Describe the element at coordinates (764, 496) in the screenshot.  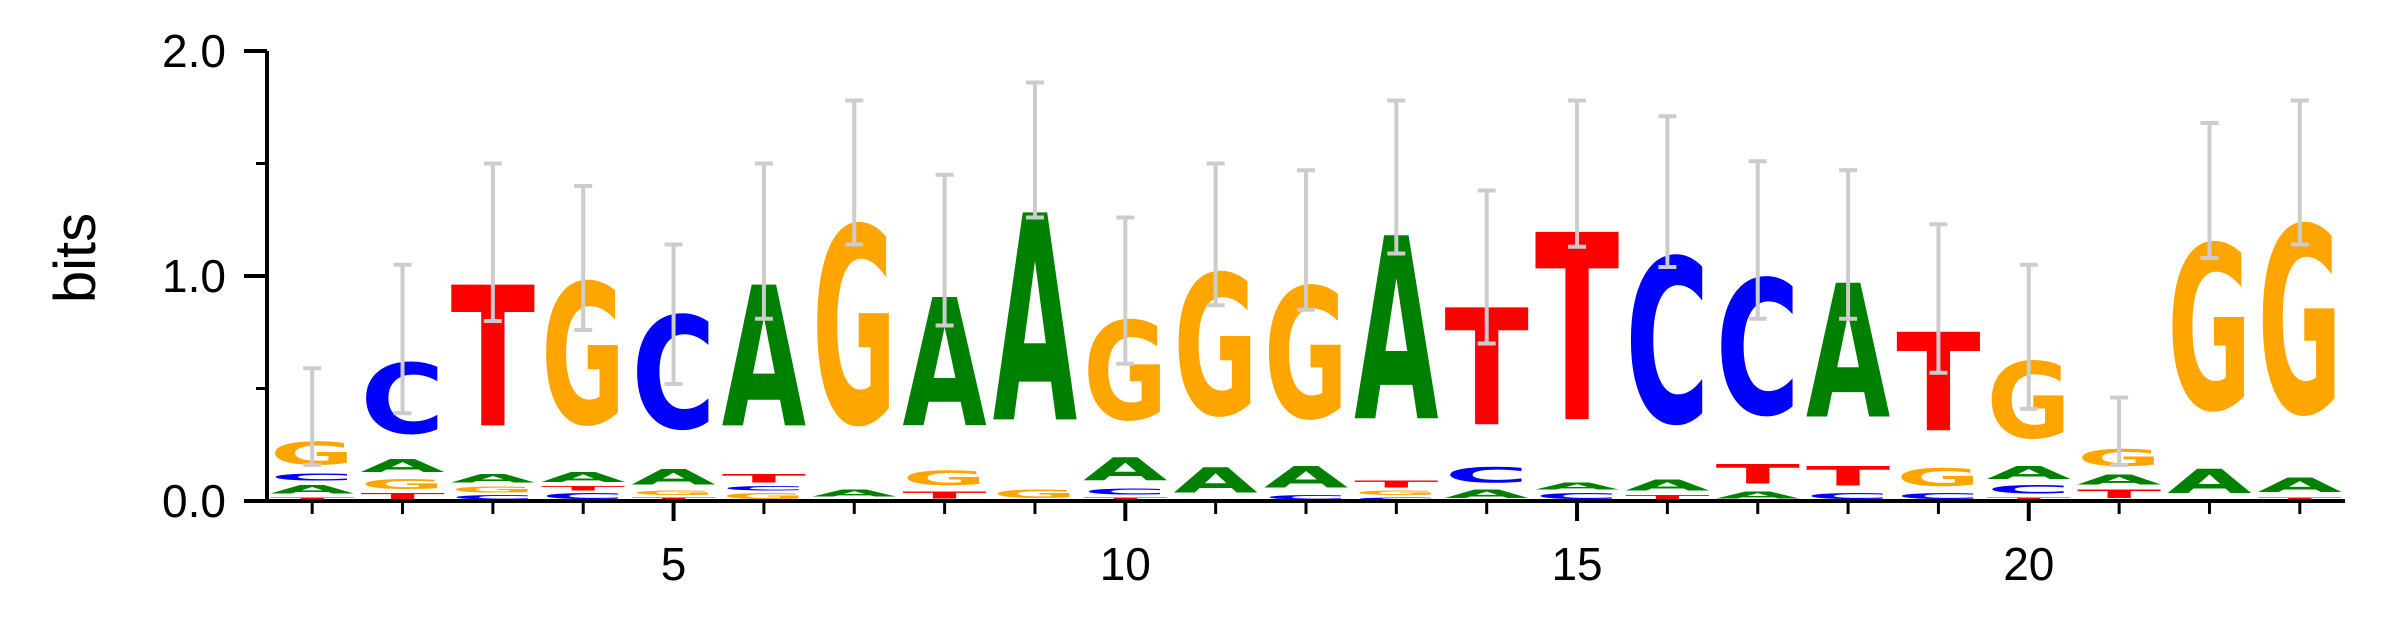
I see `logo-letter-g-pos-6: G` at that location.